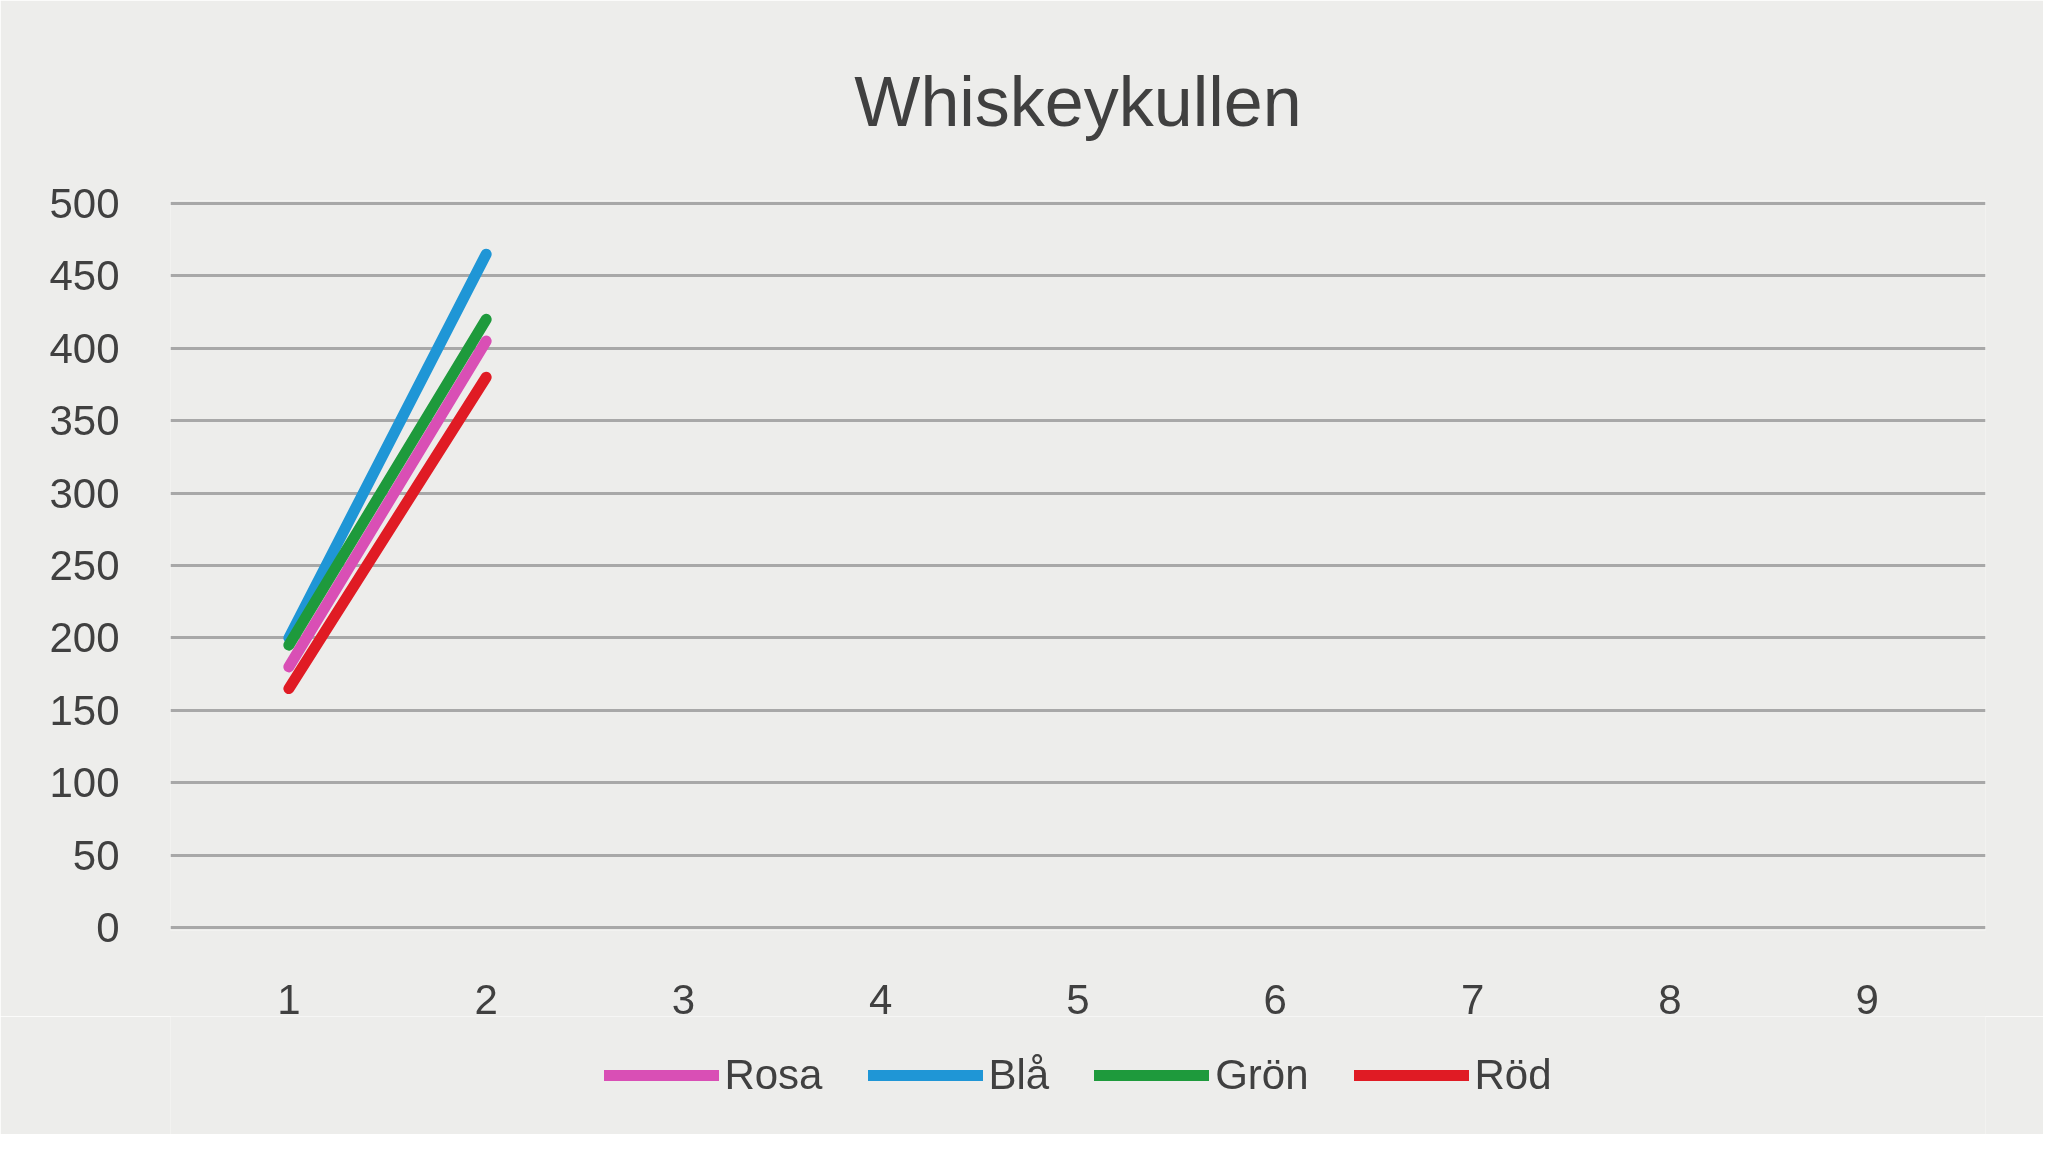  Describe the element at coordinates (84, 710) in the screenshot. I see `y-tick-label: 150` at that location.